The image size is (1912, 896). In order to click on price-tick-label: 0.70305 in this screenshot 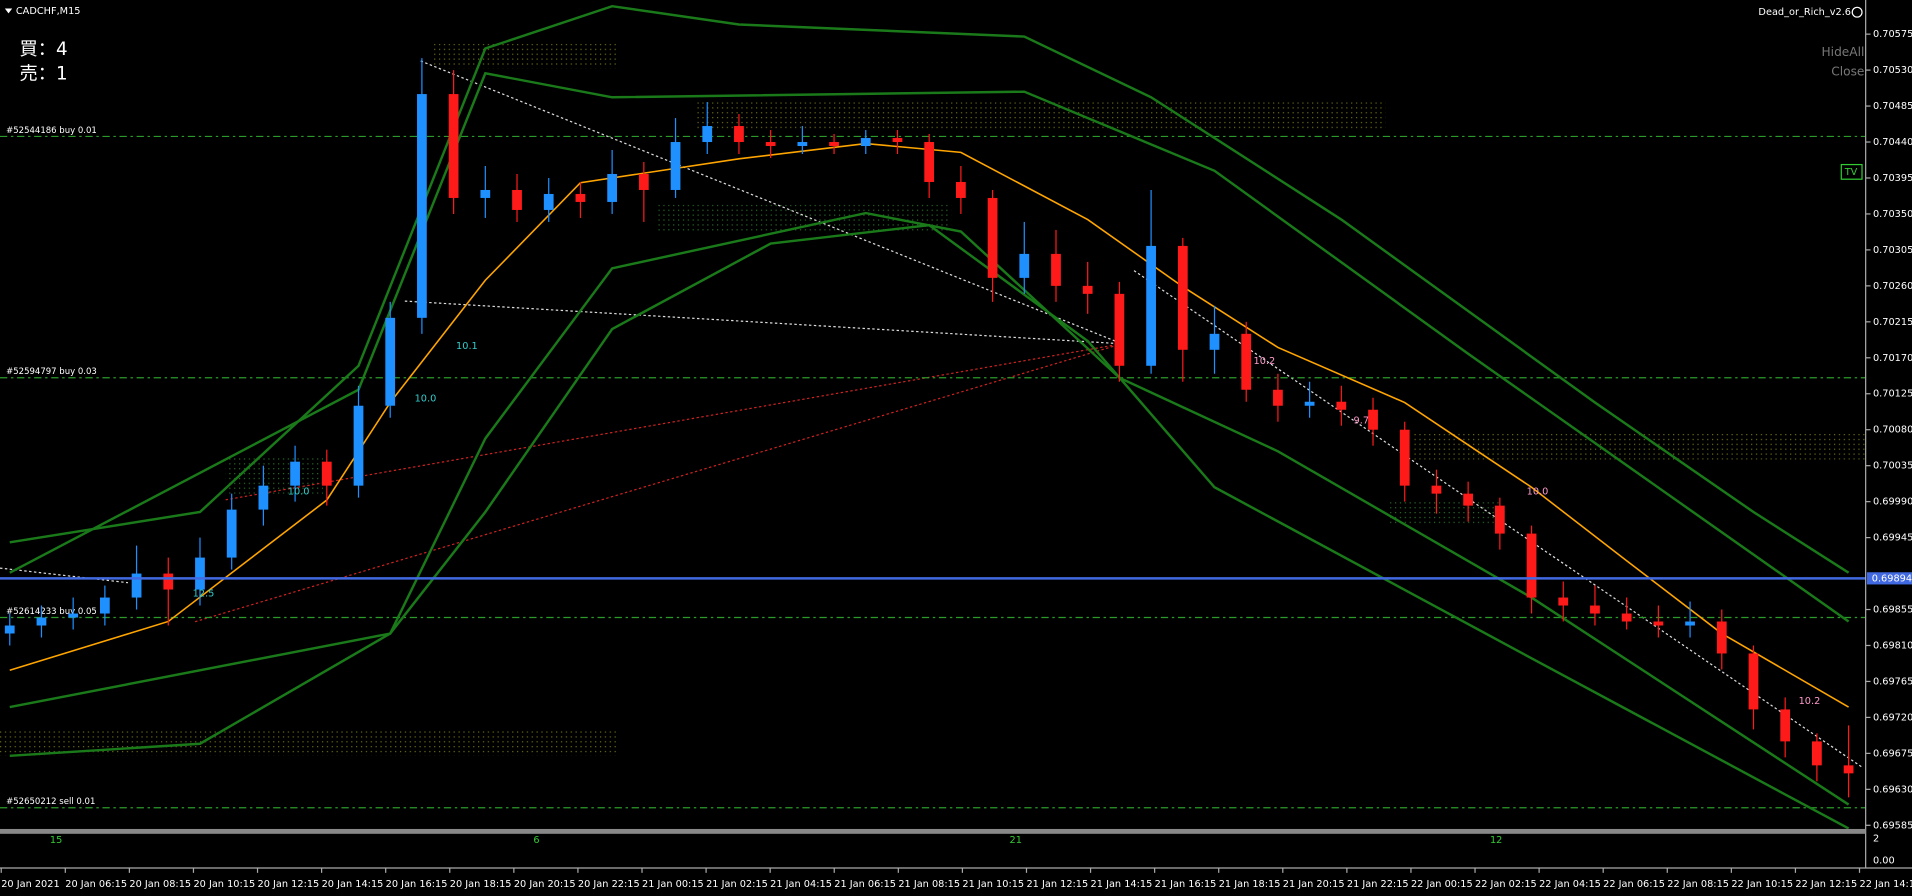, I will do `click(1892, 250)`.